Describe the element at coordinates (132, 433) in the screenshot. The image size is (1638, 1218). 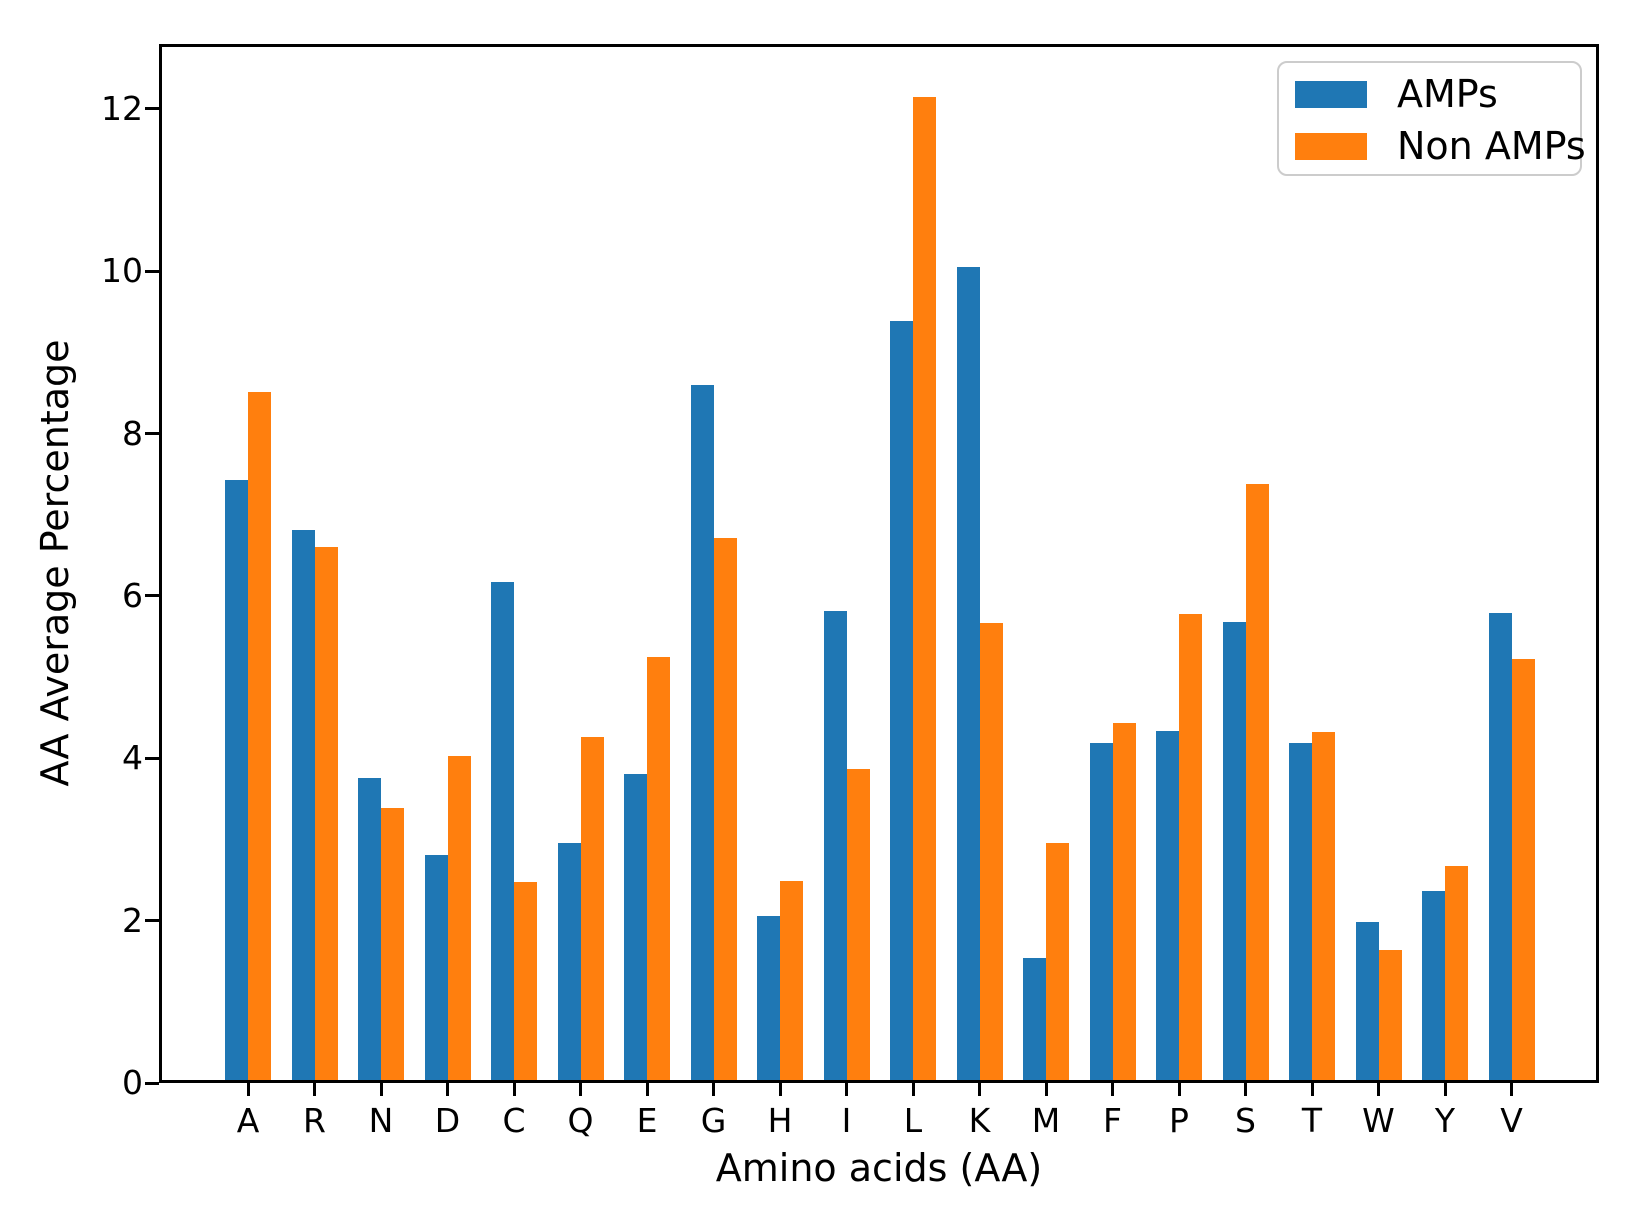
I see `y-tick-label-8: 8` at that location.